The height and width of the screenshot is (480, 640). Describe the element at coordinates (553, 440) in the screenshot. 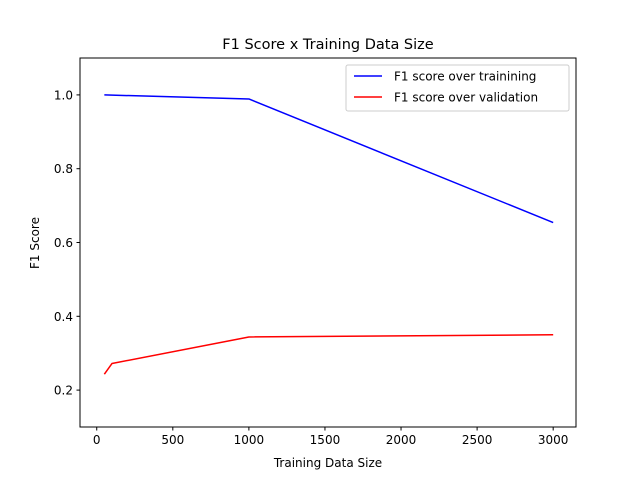

I see `x-tick-label: 3000` at that location.